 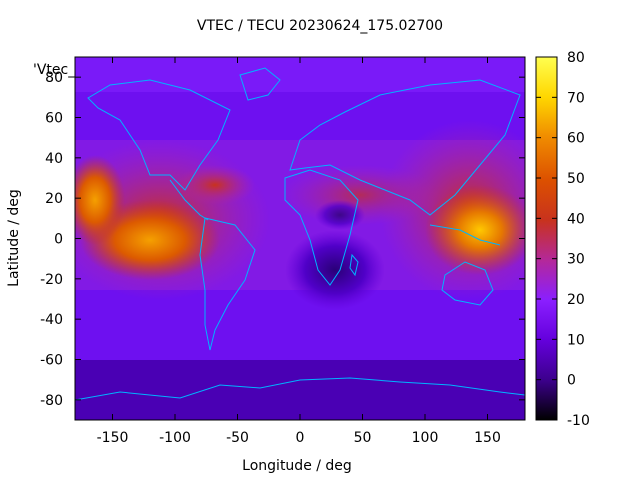 I want to click on australia-coast, so click(x=467, y=283).